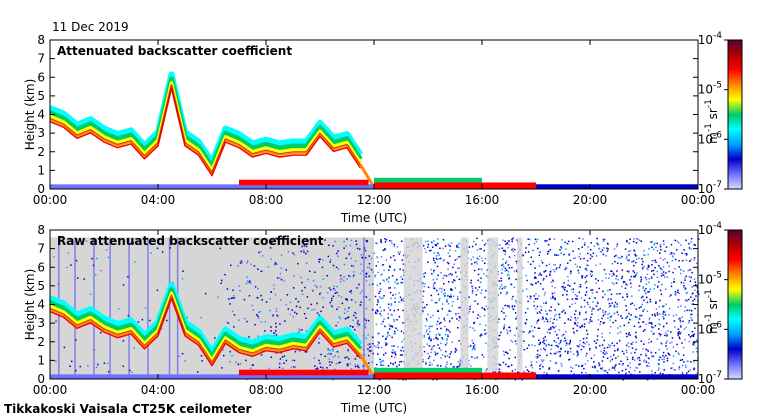 The height and width of the screenshot is (420, 780). What do you see at coordinates (174, 51) in the screenshot?
I see `chart-title: Attenuated backscatter coefficient` at bounding box center [174, 51].